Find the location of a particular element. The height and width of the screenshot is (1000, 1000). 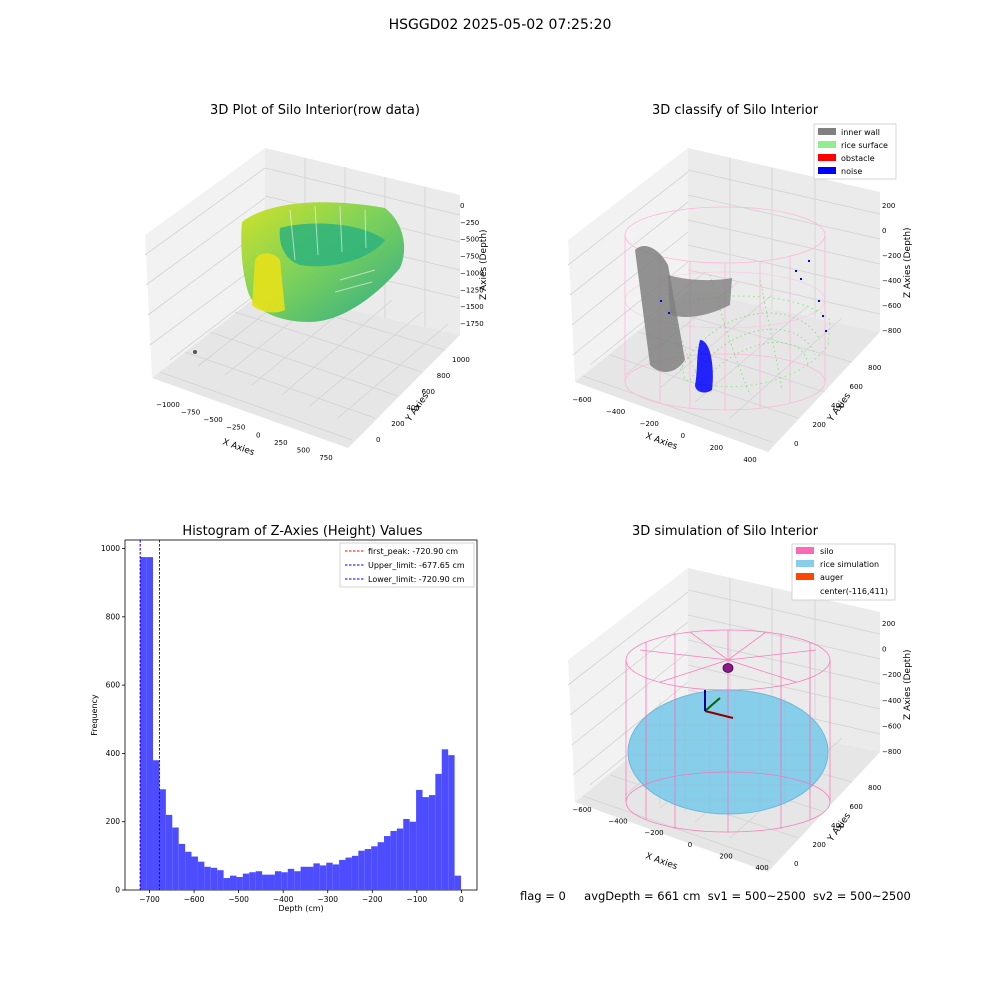

classify-x-tick-label: −200 is located at coordinates (649, 424).